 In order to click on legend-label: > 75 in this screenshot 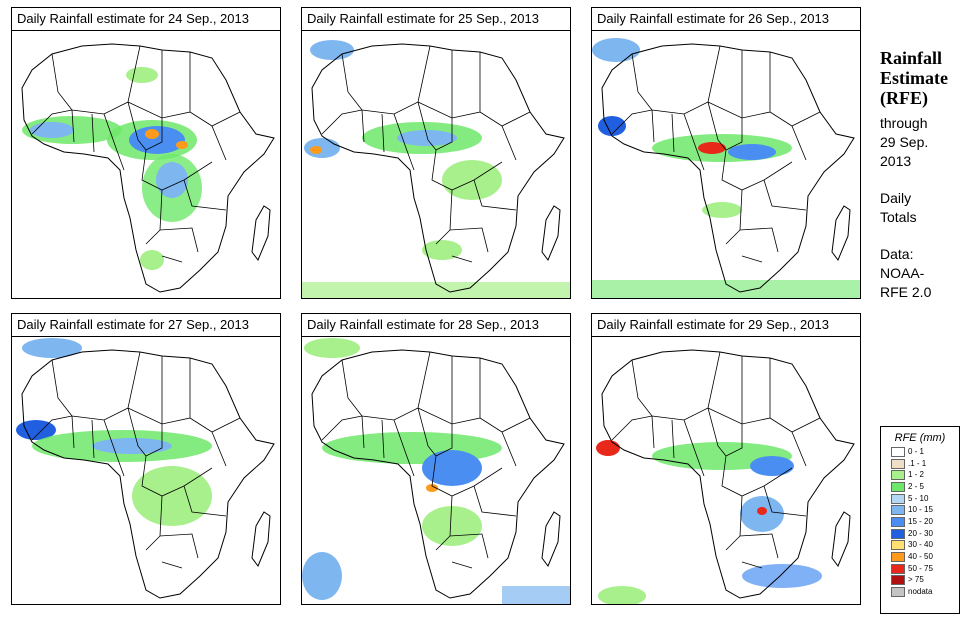, I will do `click(916, 580)`.